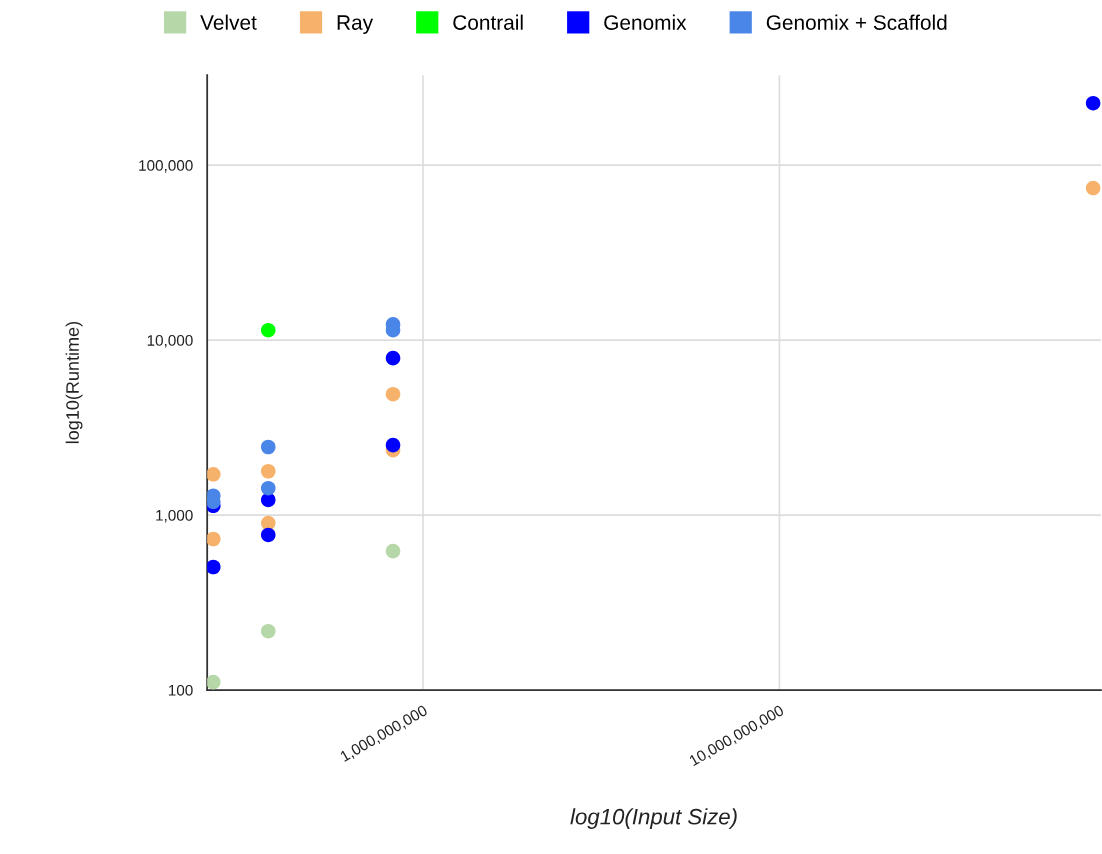  Describe the element at coordinates (180, 690) in the screenshot. I see `y-tick-label: 100` at that location.